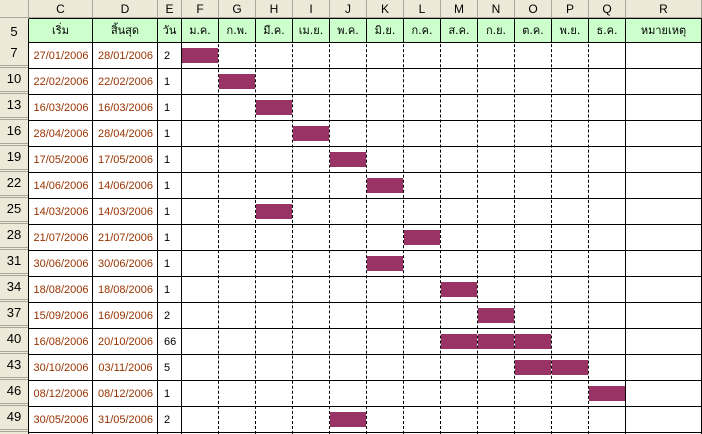 This screenshot has width=702, height=434. What do you see at coordinates (61, 212) in the screenshot?
I see `start-date-cell: 14/03/2006` at bounding box center [61, 212].